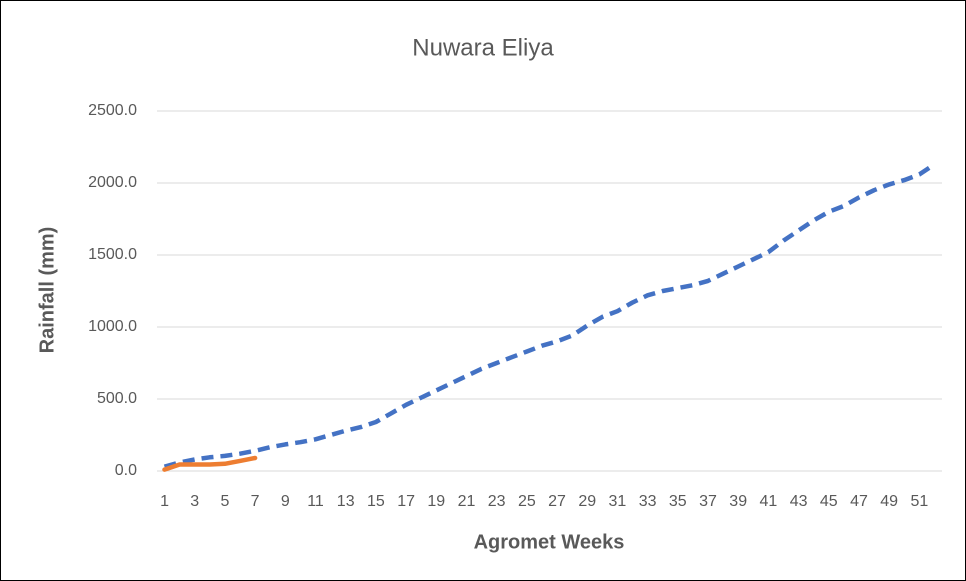  What do you see at coordinates (678, 501) in the screenshot?
I see `x-tick-label: 35` at bounding box center [678, 501].